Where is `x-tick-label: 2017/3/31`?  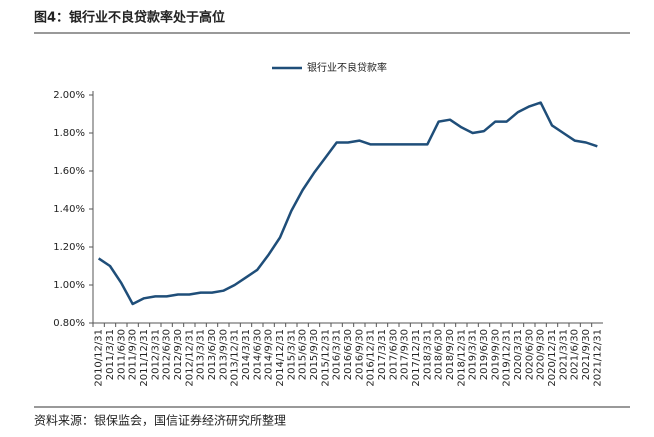
x-tick-label: 2017/3/31 is located at coordinates (382, 354).